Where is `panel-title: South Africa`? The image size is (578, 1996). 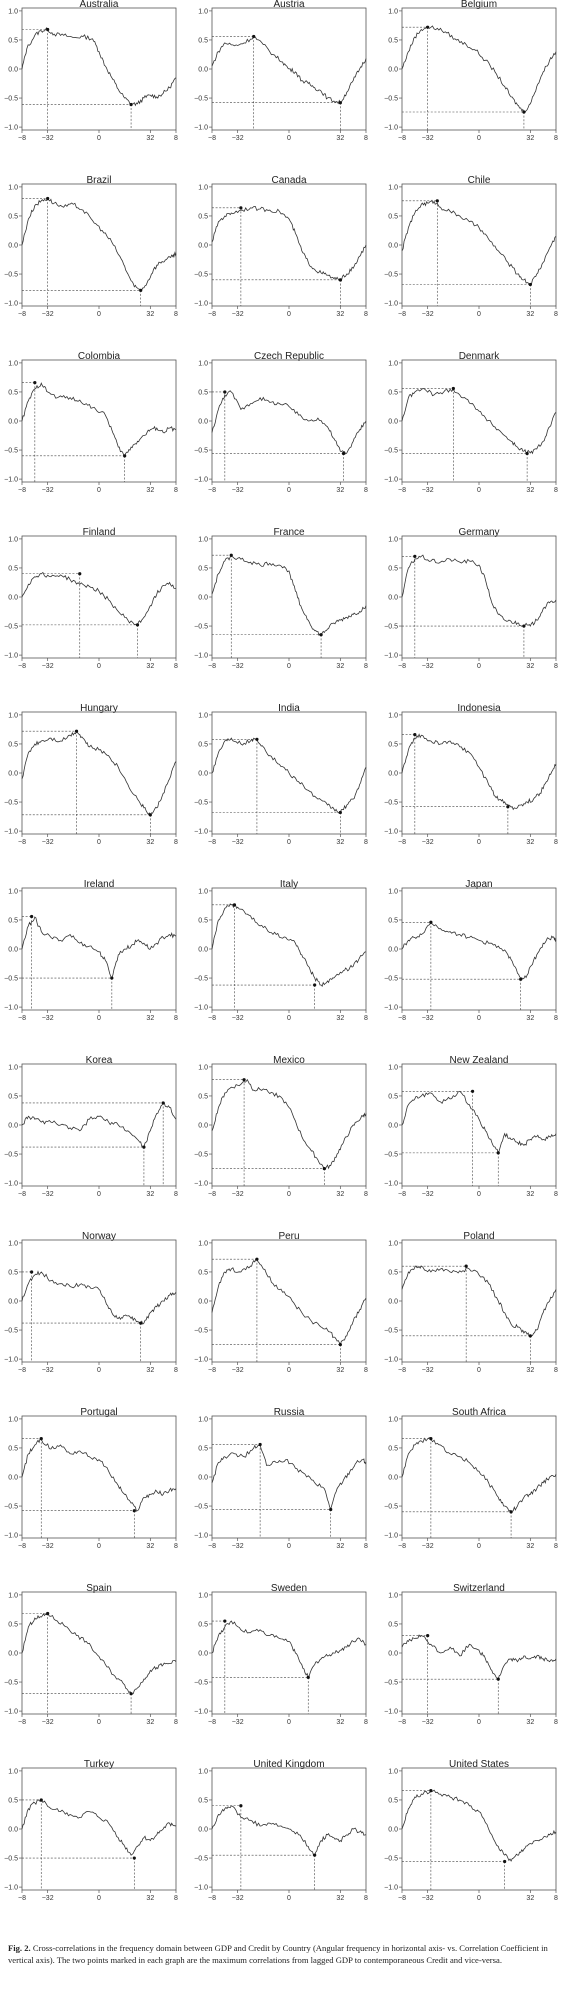 panel-title: South Africa is located at coordinates (479, 1412).